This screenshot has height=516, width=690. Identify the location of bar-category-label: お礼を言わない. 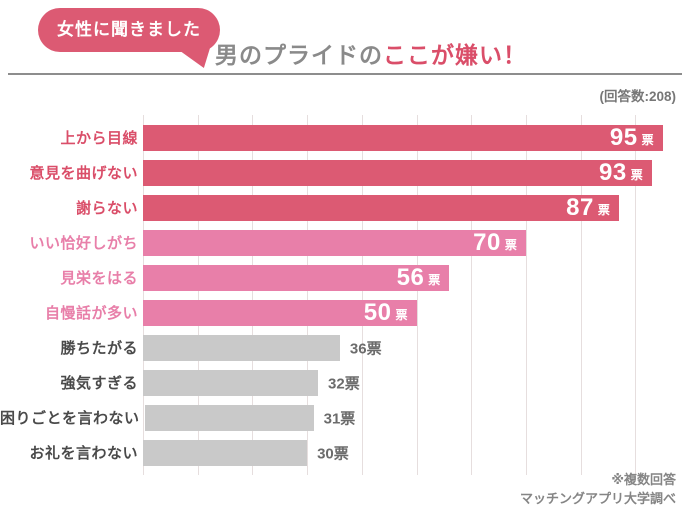
(83, 453).